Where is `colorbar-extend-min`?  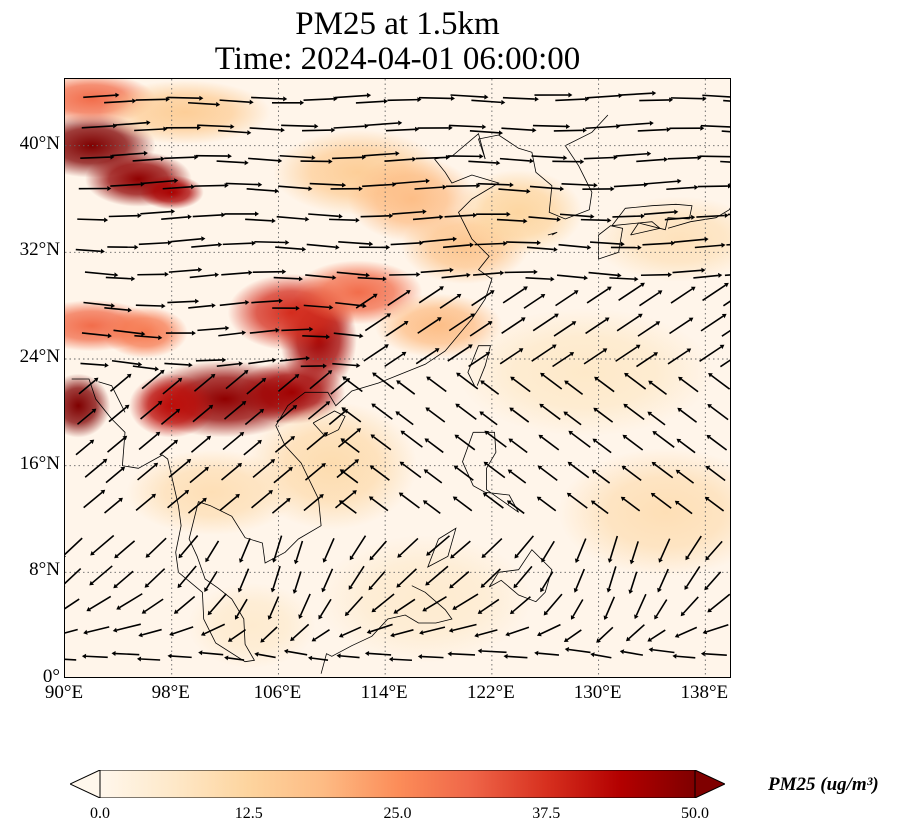
colorbar-extend-min is located at coordinates (84, 784).